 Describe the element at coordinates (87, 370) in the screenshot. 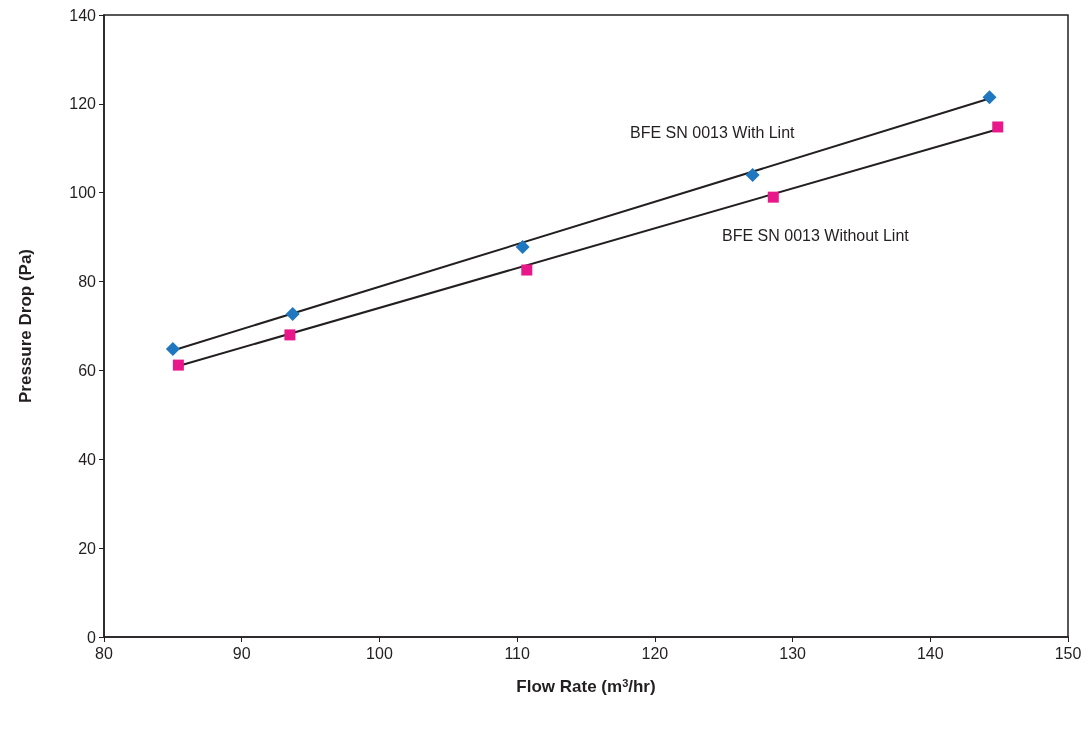

I see `y-tick-label: 60` at that location.